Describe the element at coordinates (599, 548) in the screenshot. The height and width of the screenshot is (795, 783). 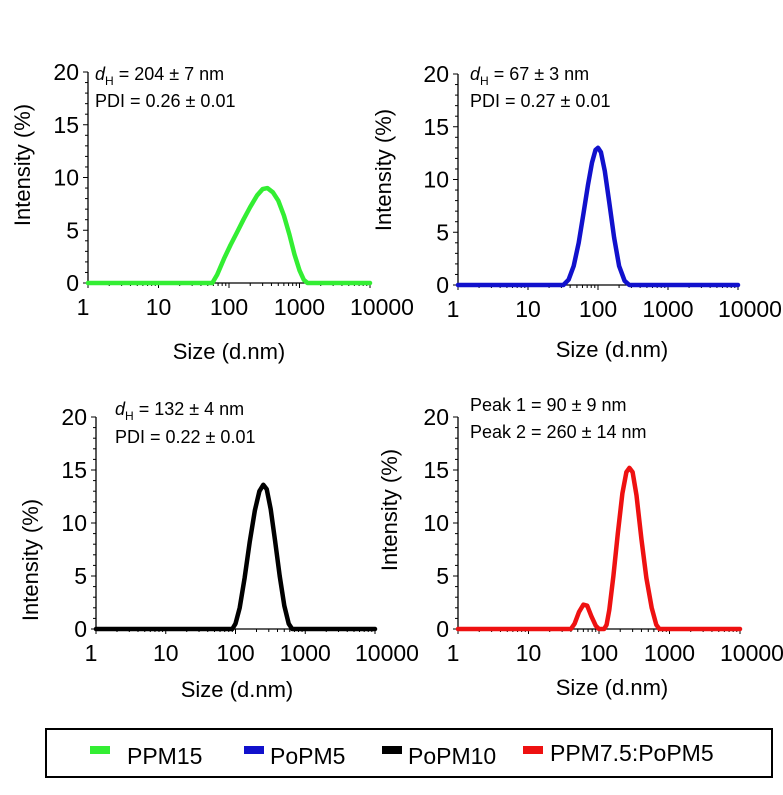
I see `series-line-ppm7-5-popm5` at that location.